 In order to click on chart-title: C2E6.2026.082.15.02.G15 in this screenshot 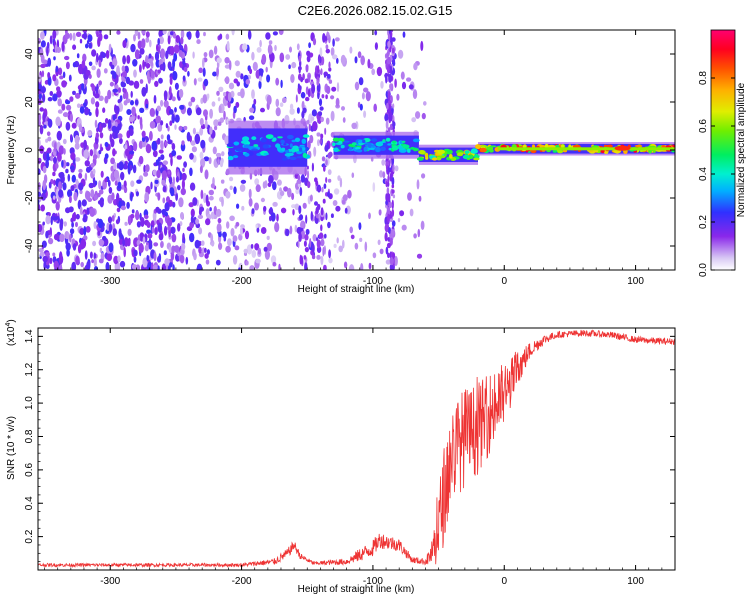, I will do `click(375, 10)`.